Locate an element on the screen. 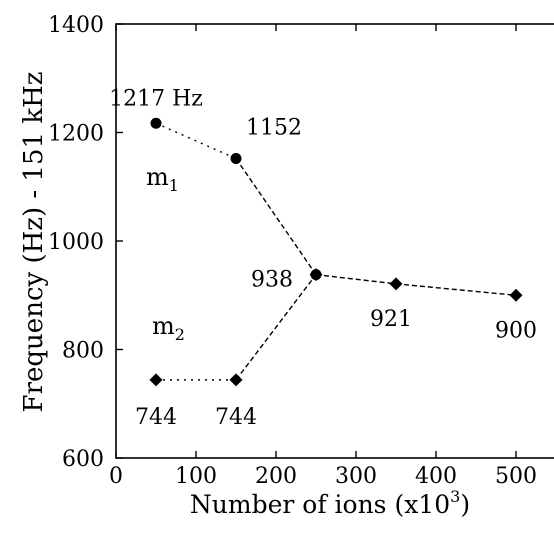 The width and height of the screenshot is (554, 533). x-axis-label-exponent: 3 is located at coordinates (455, 496).